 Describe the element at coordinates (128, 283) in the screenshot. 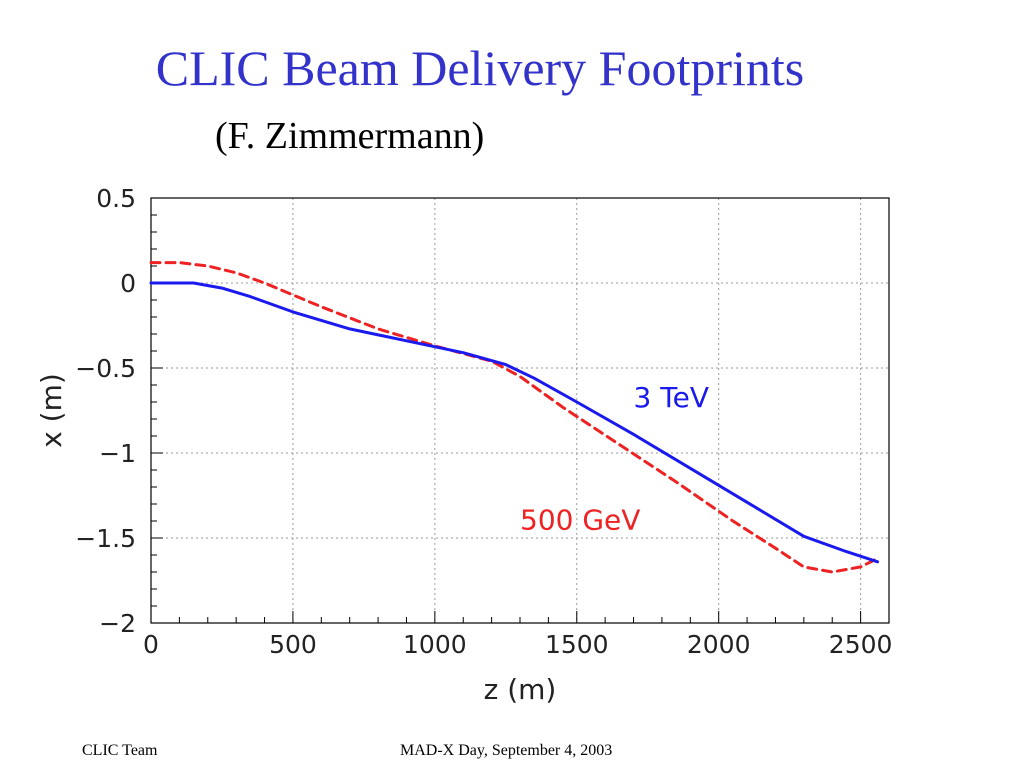

I see `y-tick-label: 0` at that location.